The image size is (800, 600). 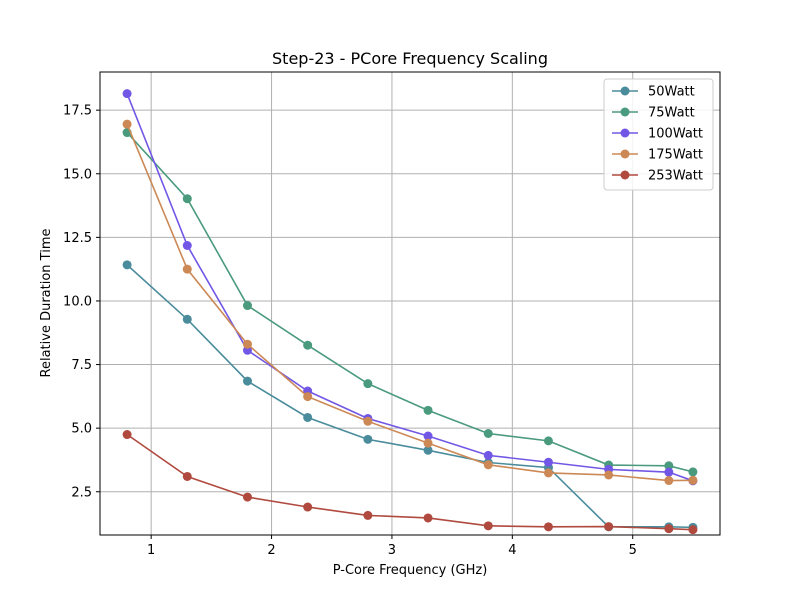 I want to click on legend-label: 100Watt, so click(x=675, y=134).